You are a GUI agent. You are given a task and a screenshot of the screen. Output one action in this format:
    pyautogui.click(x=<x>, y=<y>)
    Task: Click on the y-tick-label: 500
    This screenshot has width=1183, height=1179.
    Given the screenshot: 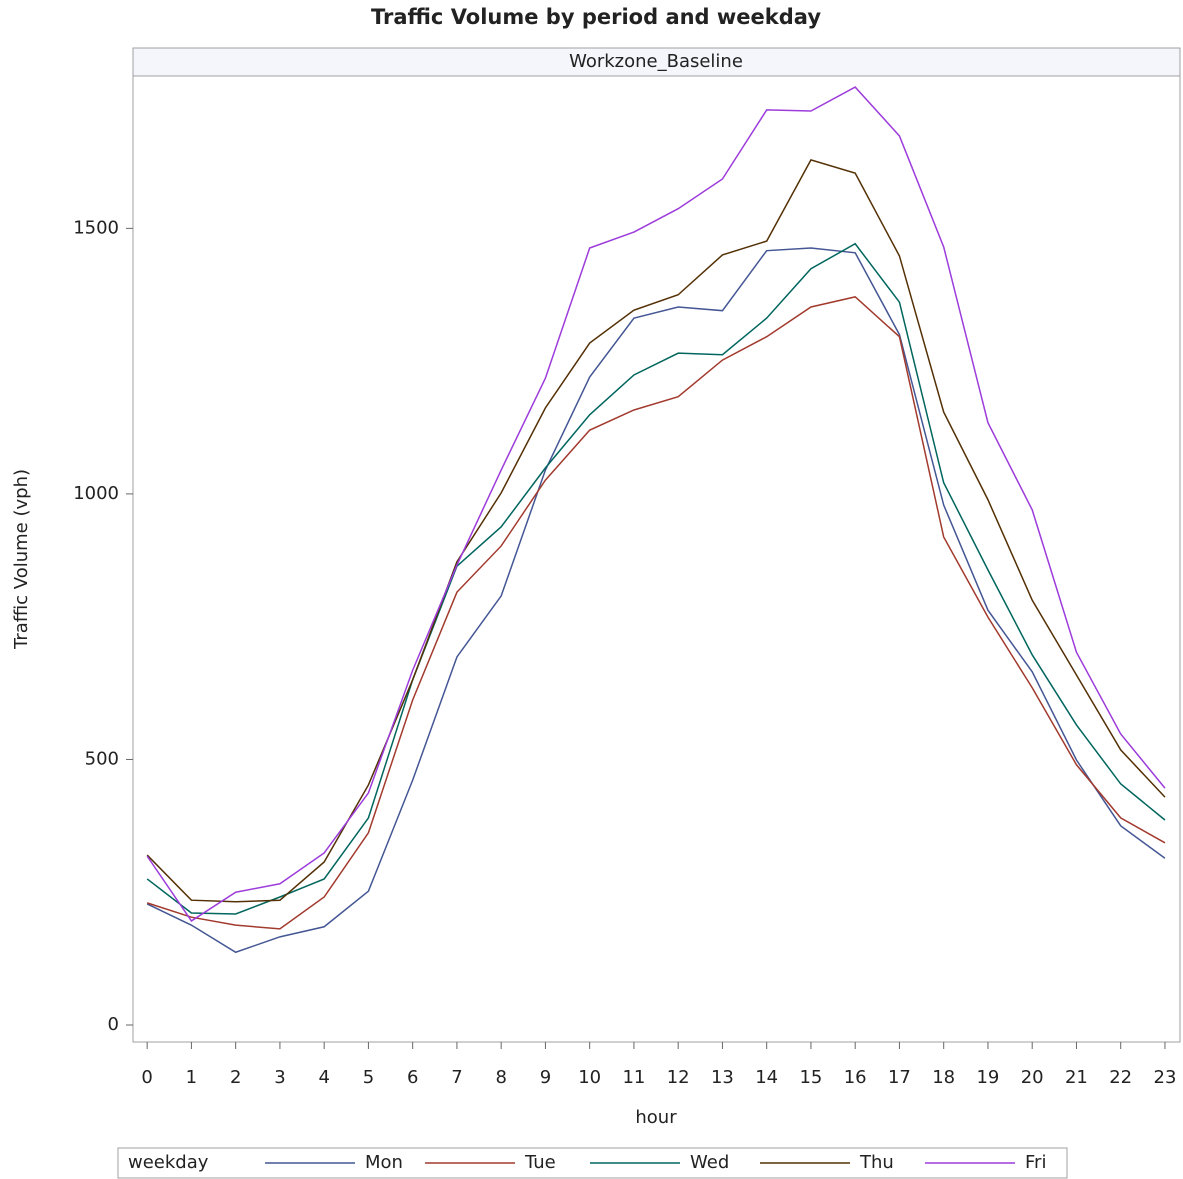 What is the action you would take?
    pyautogui.click(x=102, y=758)
    